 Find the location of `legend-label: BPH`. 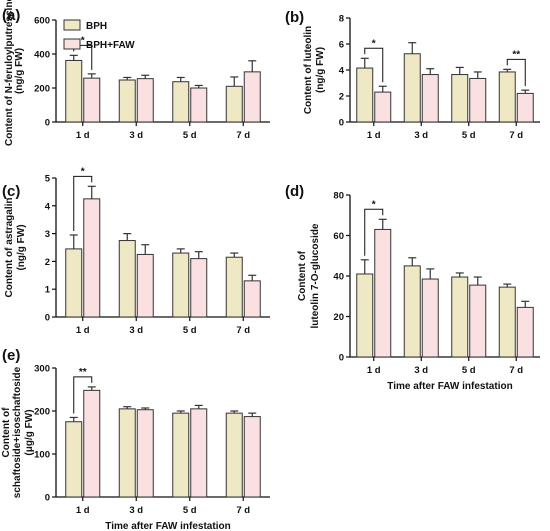

legend-label: BPH is located at coordinates (96, 26).